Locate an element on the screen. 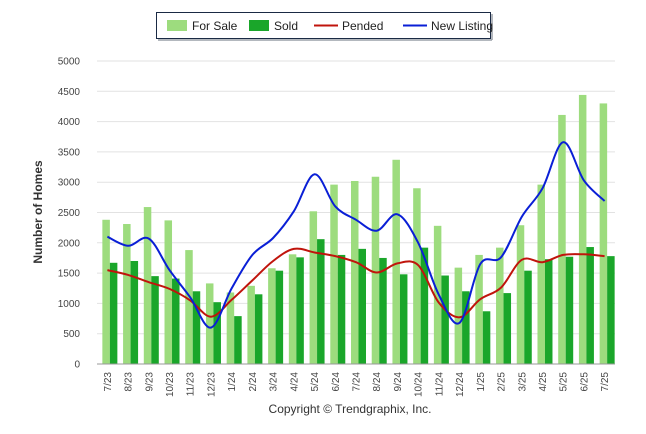 The height and width of the screenshot is (434, 646). x-tick-label: 8/23 is located at coordinates (129, 382).